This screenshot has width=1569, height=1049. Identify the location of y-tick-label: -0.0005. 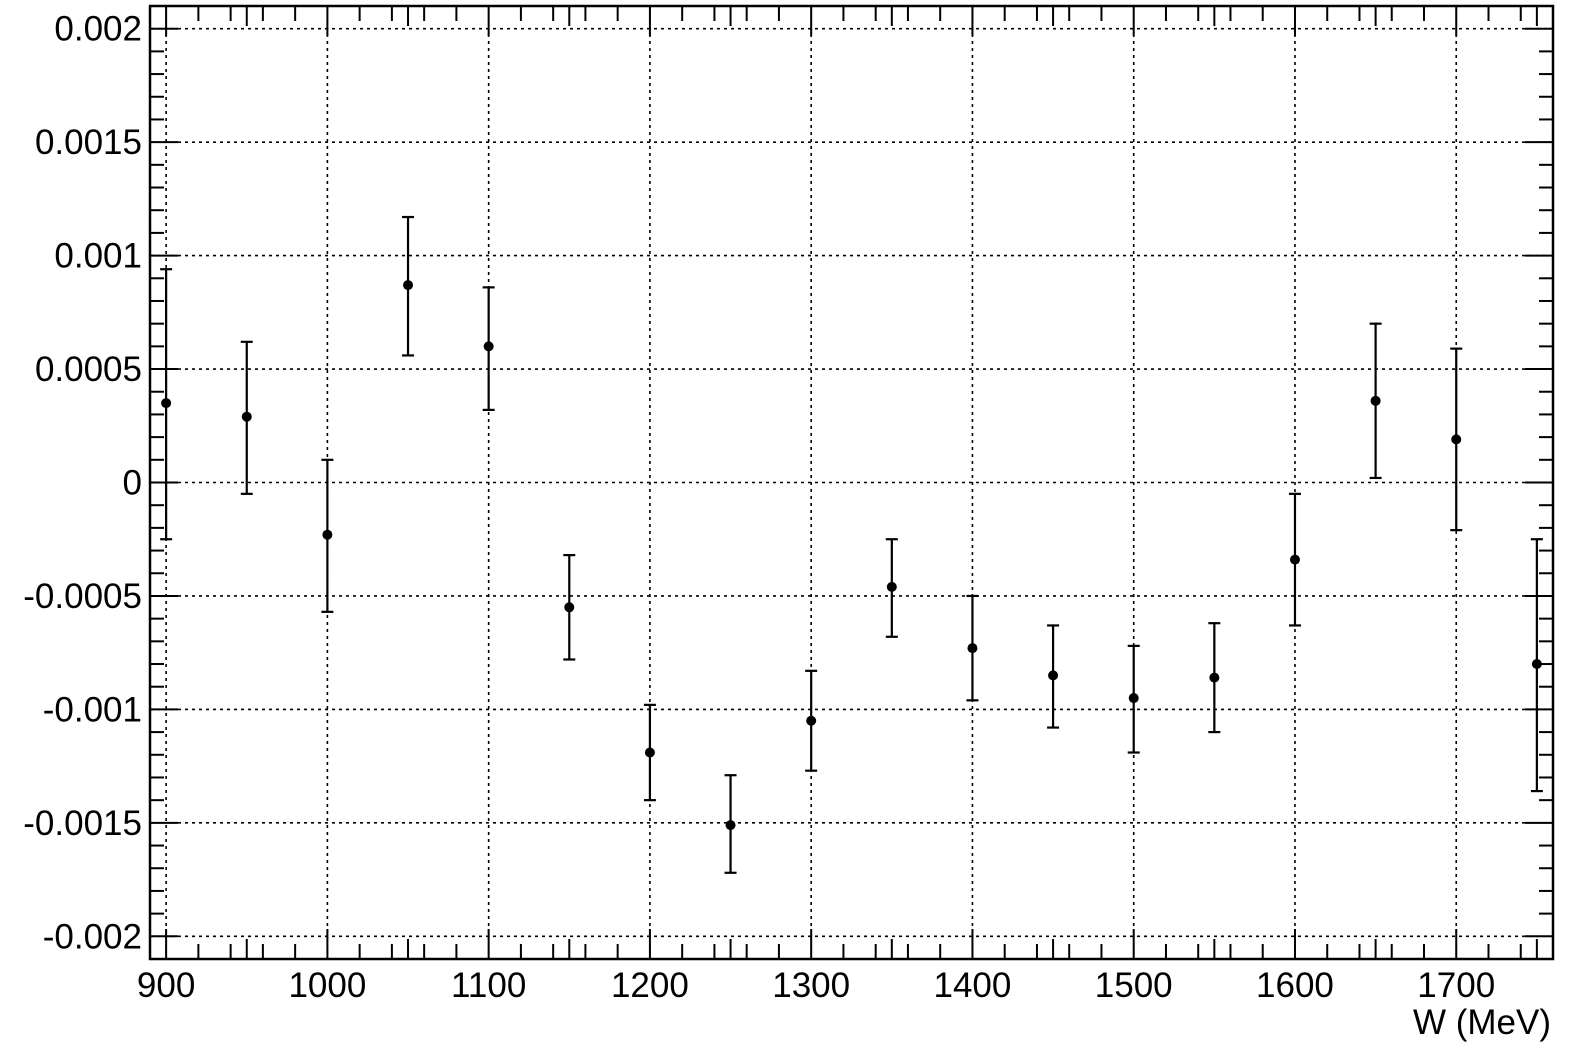
(82, 596).